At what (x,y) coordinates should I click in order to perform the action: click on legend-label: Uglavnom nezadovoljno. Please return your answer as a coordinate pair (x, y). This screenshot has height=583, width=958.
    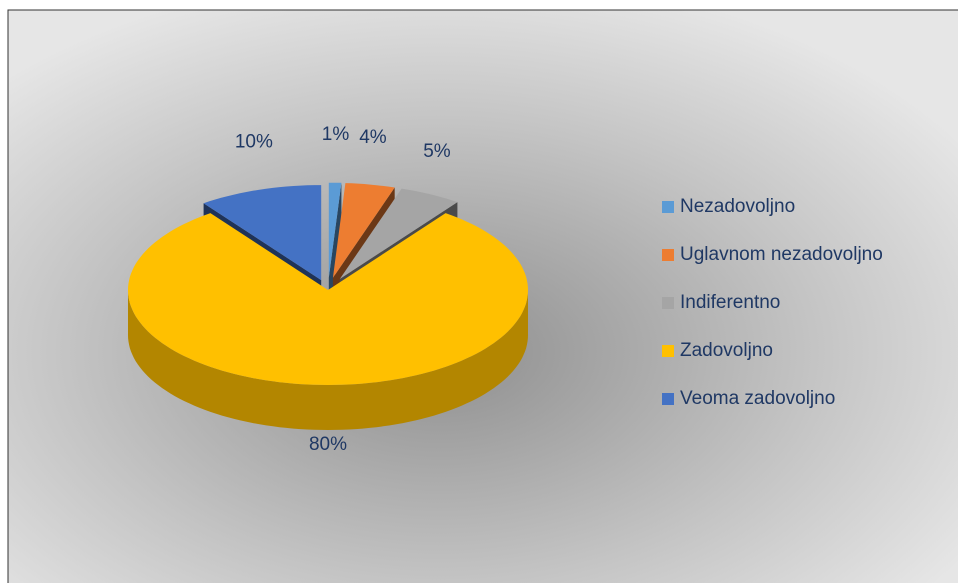
    Looking at the image, I should click on (781, 254).